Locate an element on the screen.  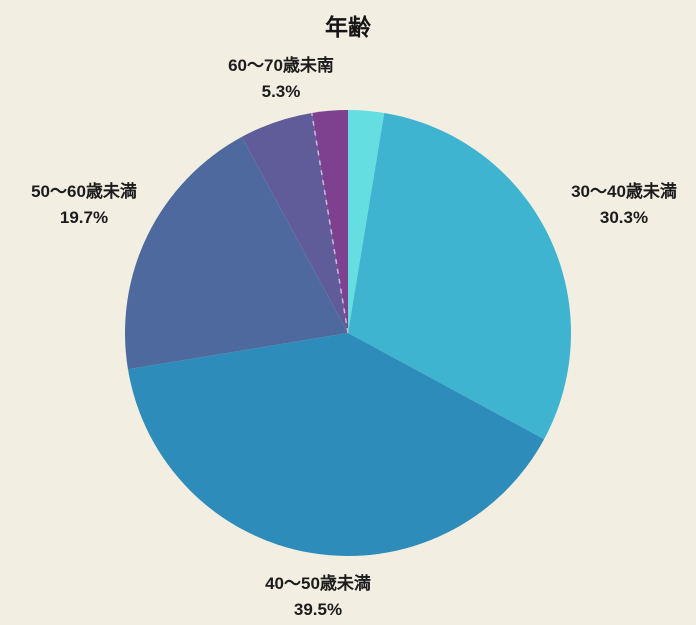
slice-label-50-60: 50〜60歳未満 19.7% is located at coordinates (84, 205).